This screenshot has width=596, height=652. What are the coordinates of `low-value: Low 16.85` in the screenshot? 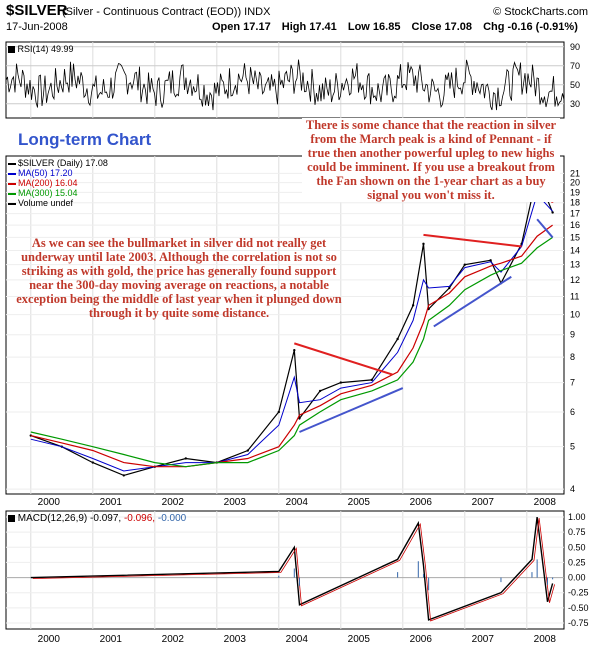 It's located at (374, 27).